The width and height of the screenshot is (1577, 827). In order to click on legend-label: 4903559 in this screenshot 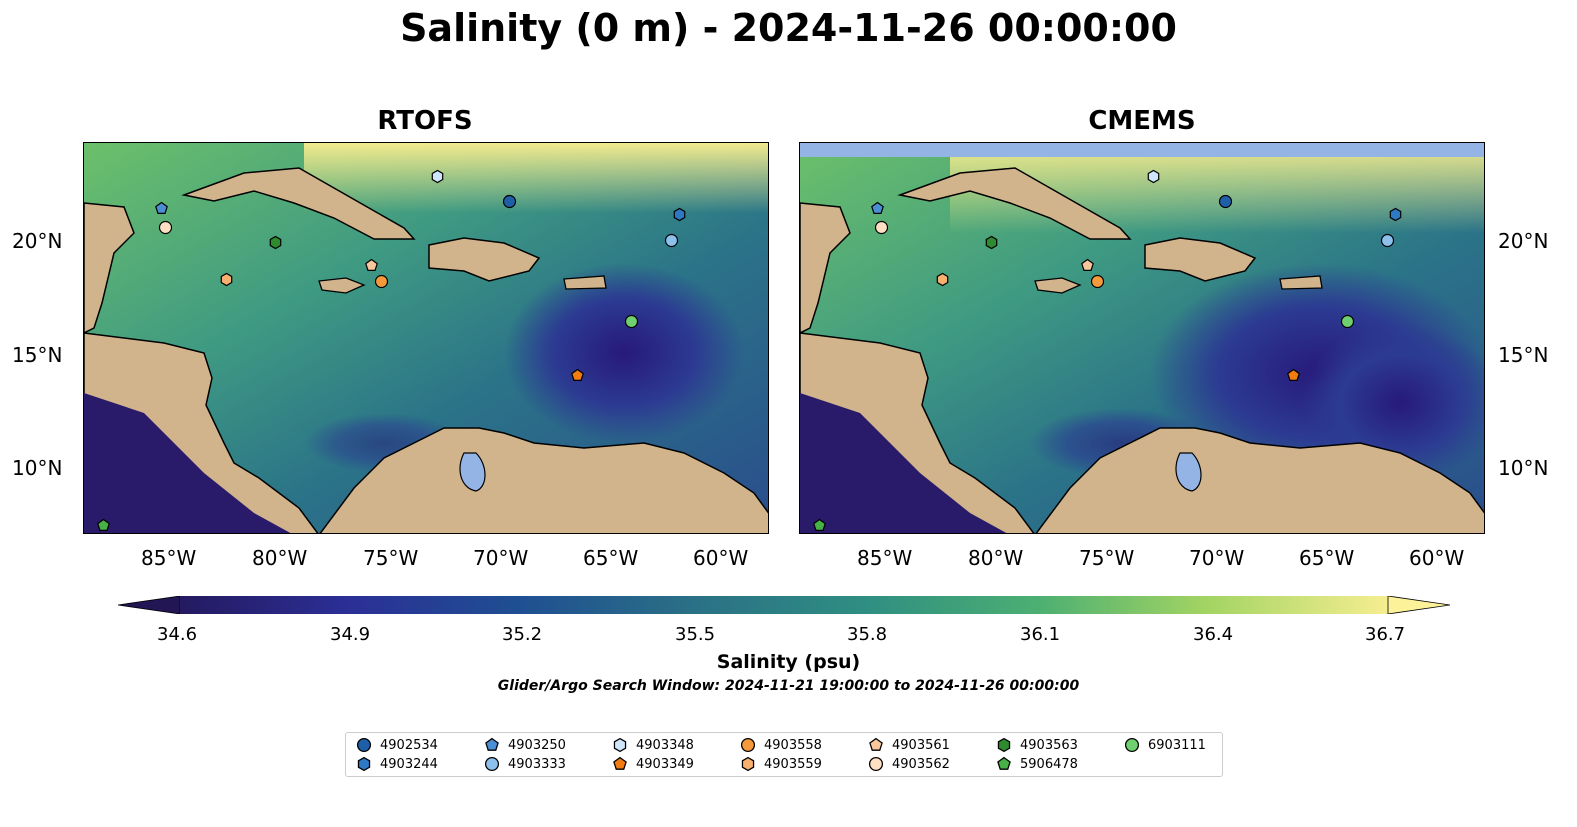, I will do `click(793, 764)`.